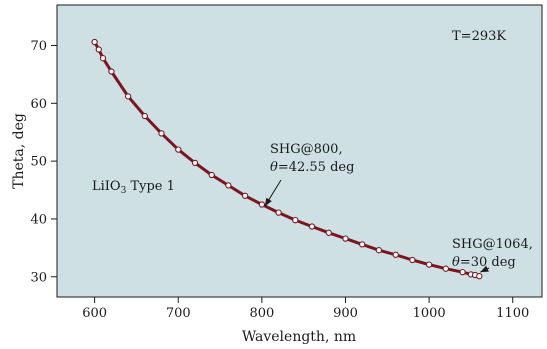  What do you see at coordinates (19, 151) in the screenshot?
I see `y-axis-label: Theta, deg` at bounding box center [19, 151].